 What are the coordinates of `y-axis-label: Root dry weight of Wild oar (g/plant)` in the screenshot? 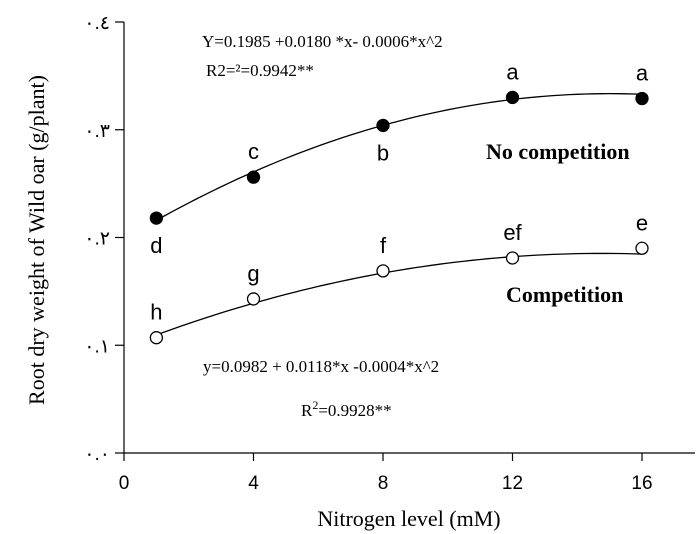 It's located at (36, 240).